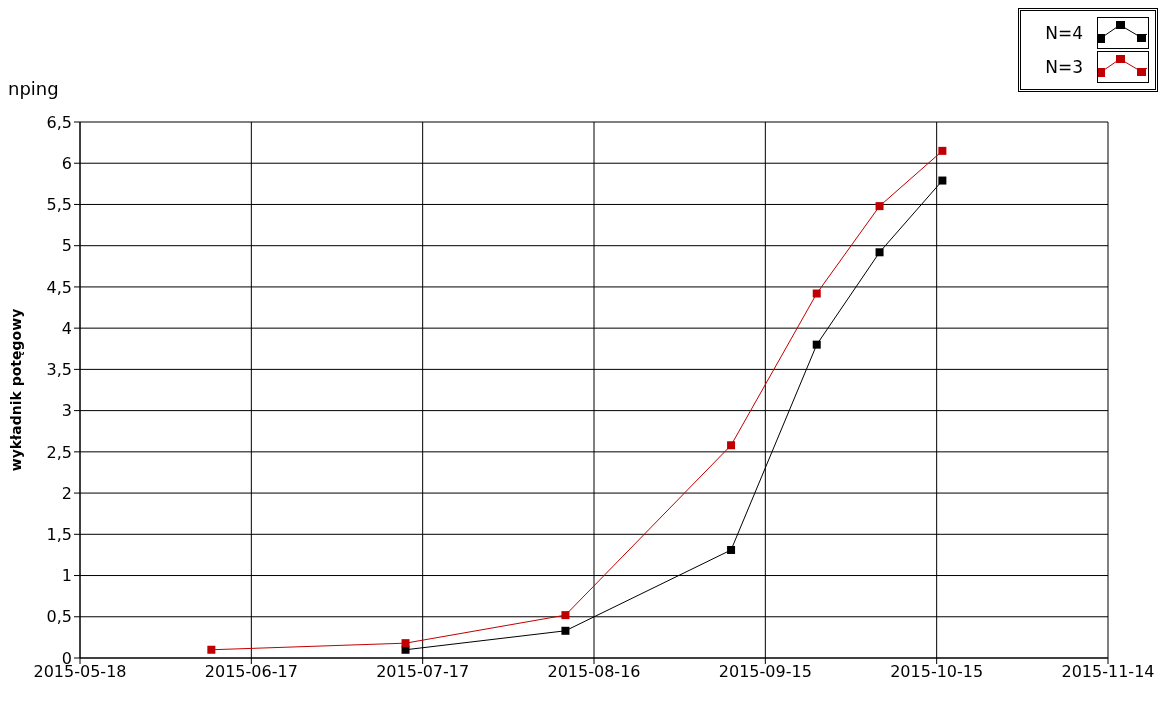  Describe the element at coordinates (15, 390) in the screenshot. I see `y-axis-title: wykładnik potęgowy` at that location.